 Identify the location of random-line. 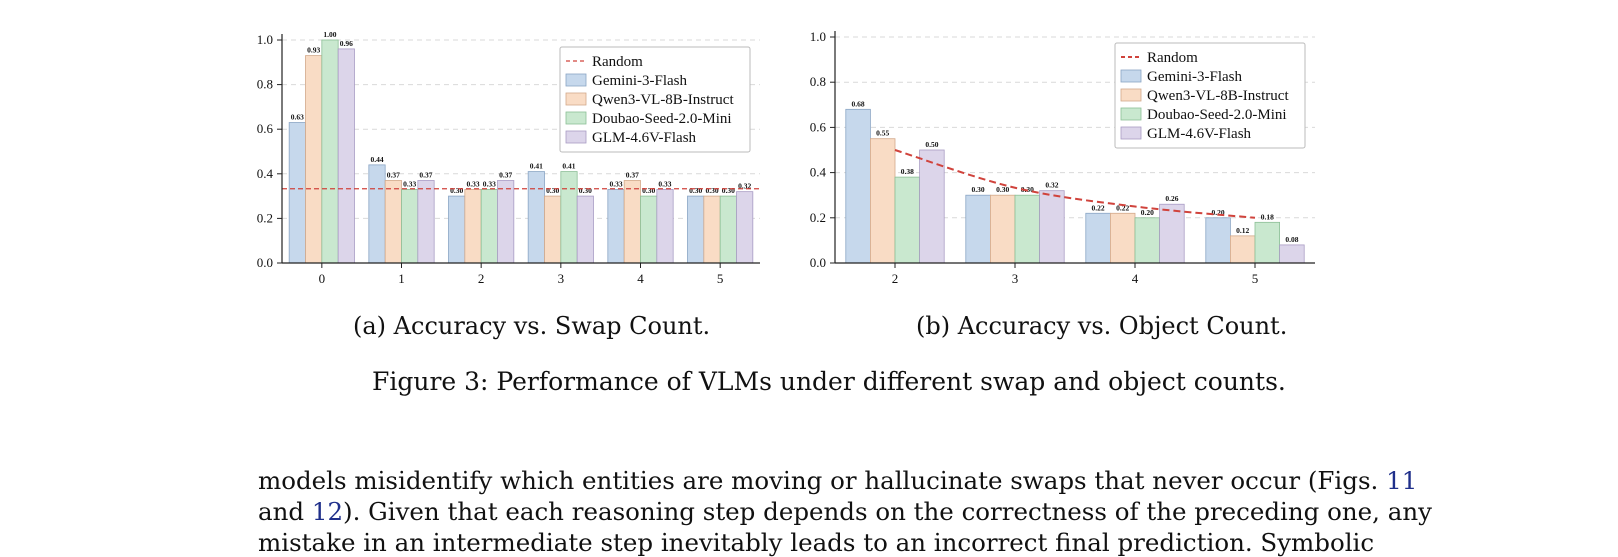
(1075, 184).